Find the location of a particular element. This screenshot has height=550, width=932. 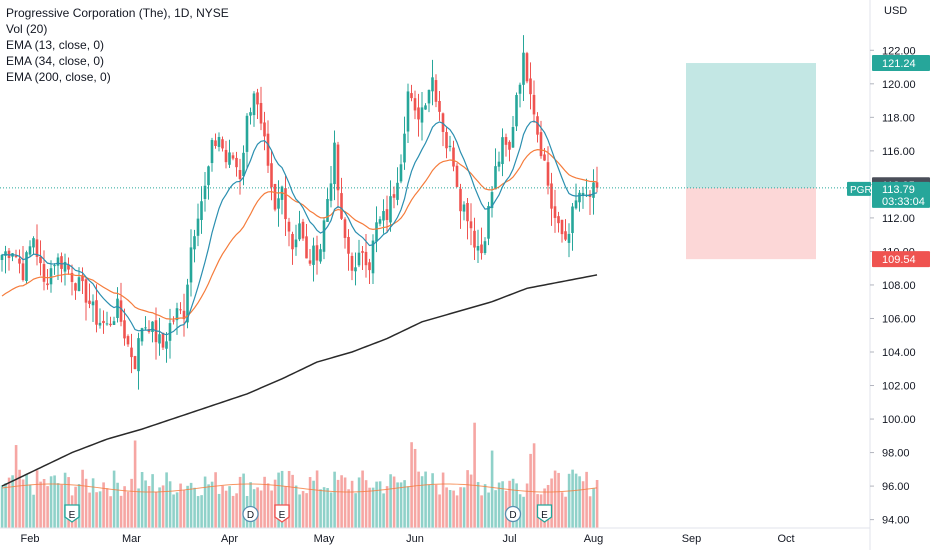

svg-text: D is located at coordinates (512, 515).